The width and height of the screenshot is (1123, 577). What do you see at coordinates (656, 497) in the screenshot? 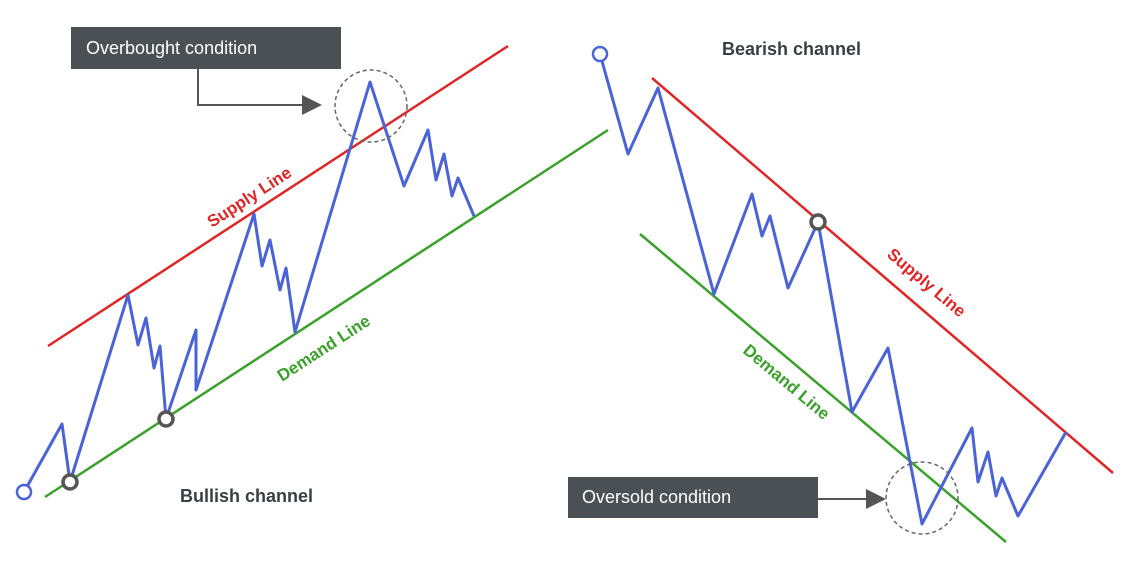
I see `oversold-callout-text: Oversold condition` at bounding box center [656, 497].